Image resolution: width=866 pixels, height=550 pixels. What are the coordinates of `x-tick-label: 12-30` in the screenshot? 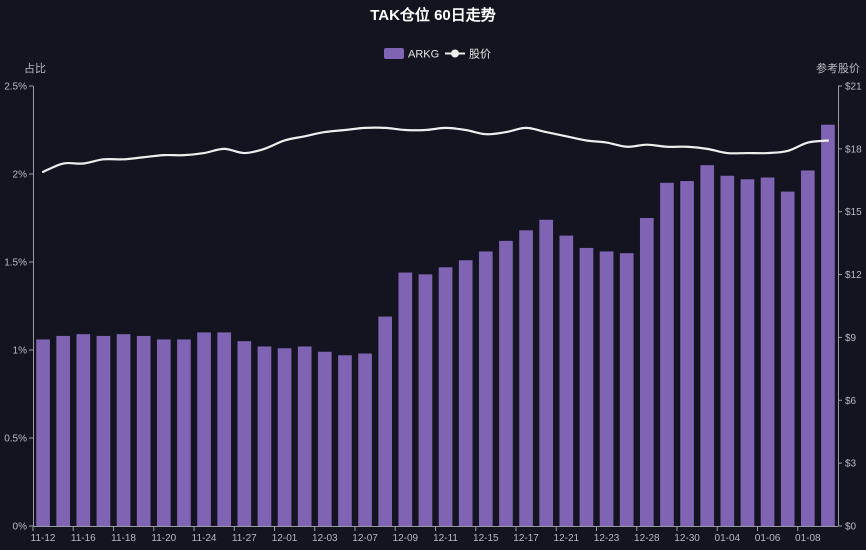 It's located at (687, 538).